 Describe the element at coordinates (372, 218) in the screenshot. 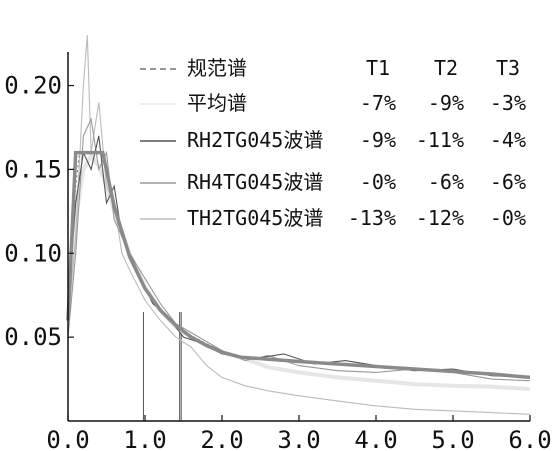

I see `legend-value: -13%` at that location.